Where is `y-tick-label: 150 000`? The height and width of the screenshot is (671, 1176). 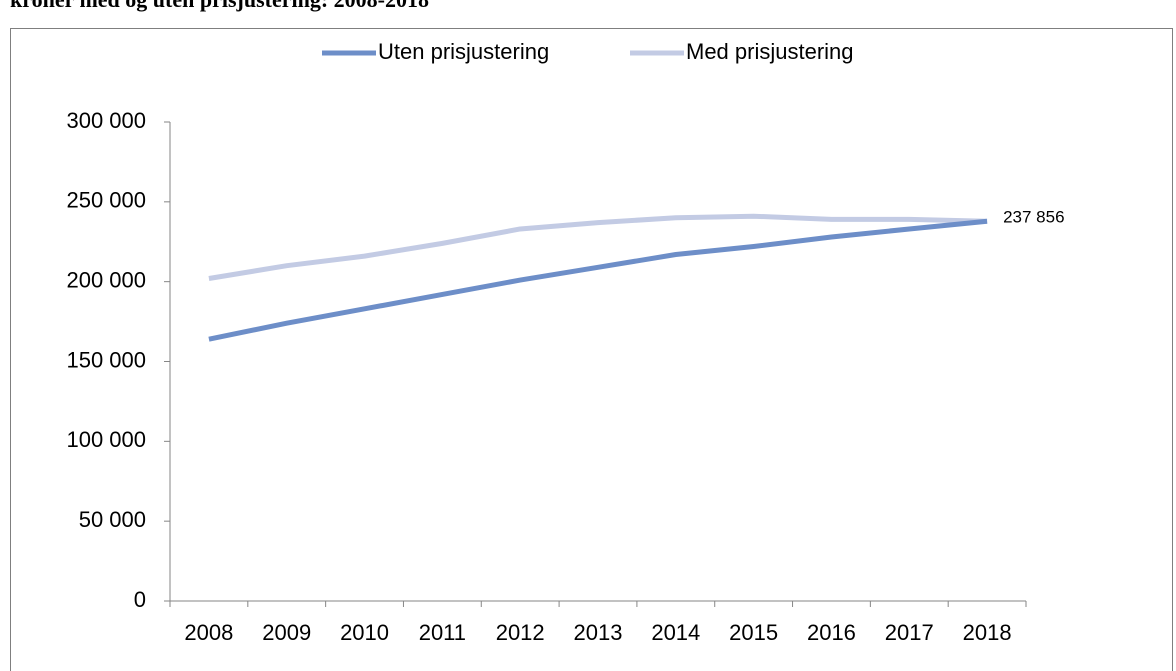
y-tick-label: 150 000 is located at coordinates (106, 359).